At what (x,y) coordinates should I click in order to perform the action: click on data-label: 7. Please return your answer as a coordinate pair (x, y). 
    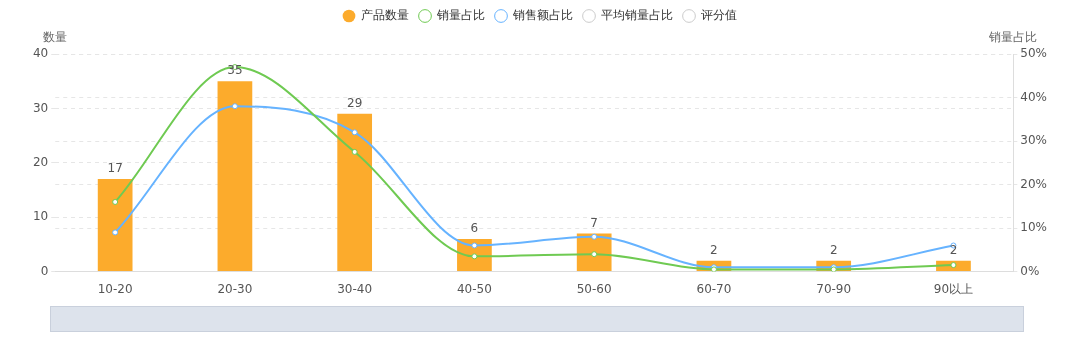
    Looking at the image, I should click on (594, 222).